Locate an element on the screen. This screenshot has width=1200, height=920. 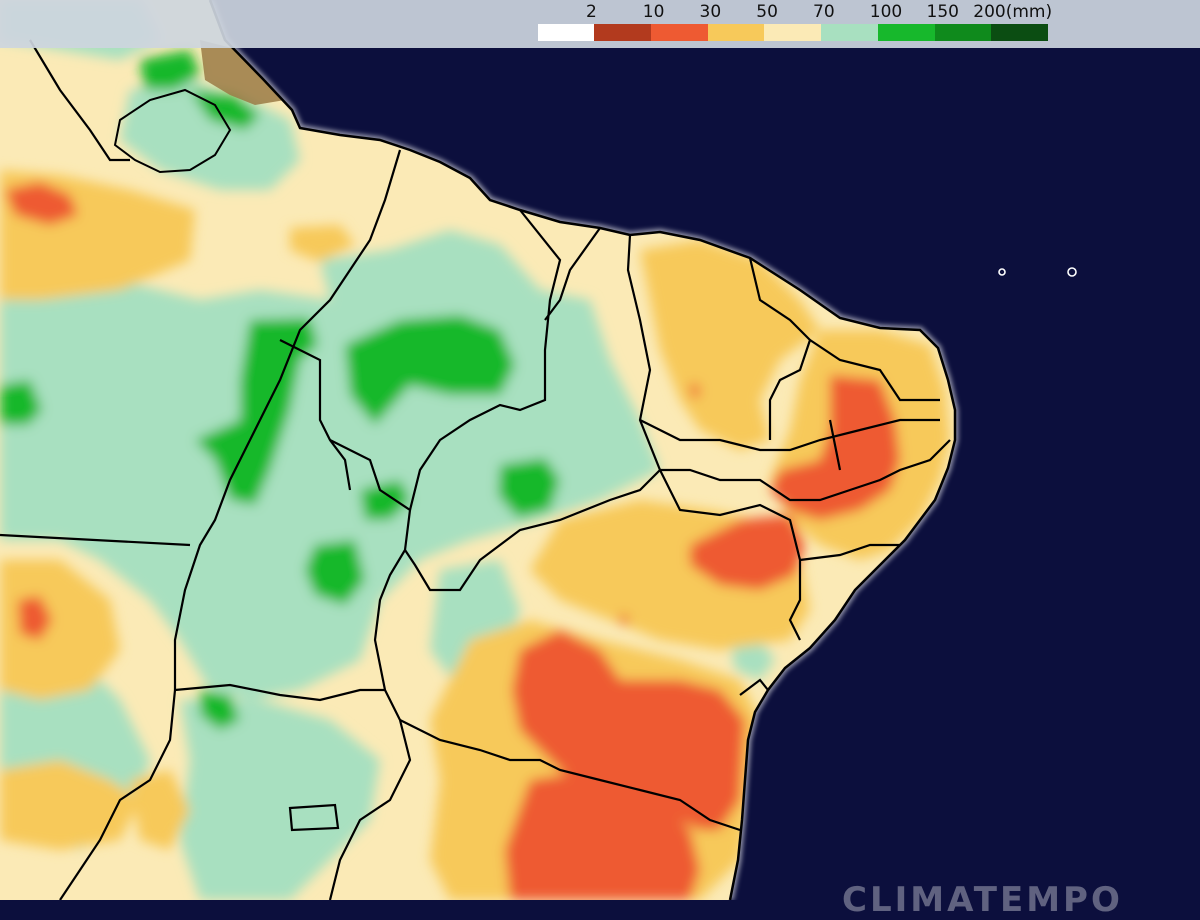
legend-bar: 2 10 30 50 70 100 150 200(mm) is located at coordinates (600, 24).